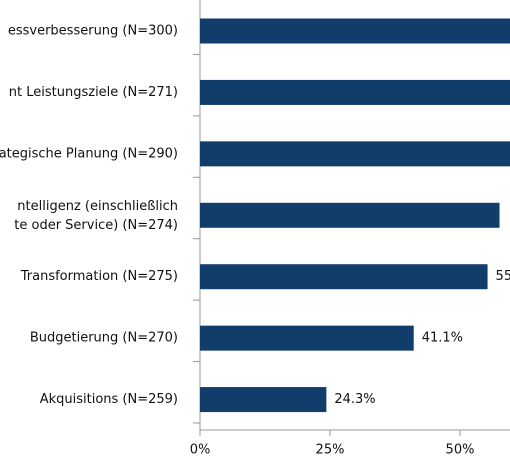 The image size is (510, 470). I want to click on y-tick-label: Transformation (N=275), so click(99, 276).